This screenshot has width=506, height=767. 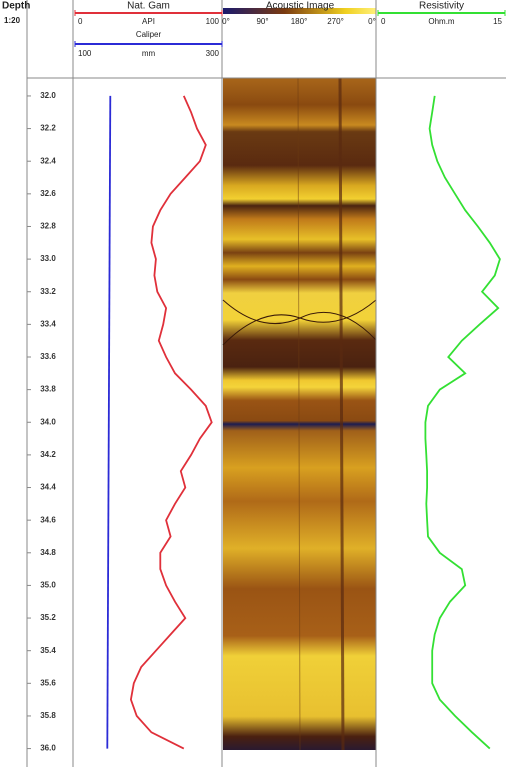 What do you see at coordinates (48, 95) in the screenshot?
I see `depth-tick-label: 32.0` at bounding box center [48, 95].